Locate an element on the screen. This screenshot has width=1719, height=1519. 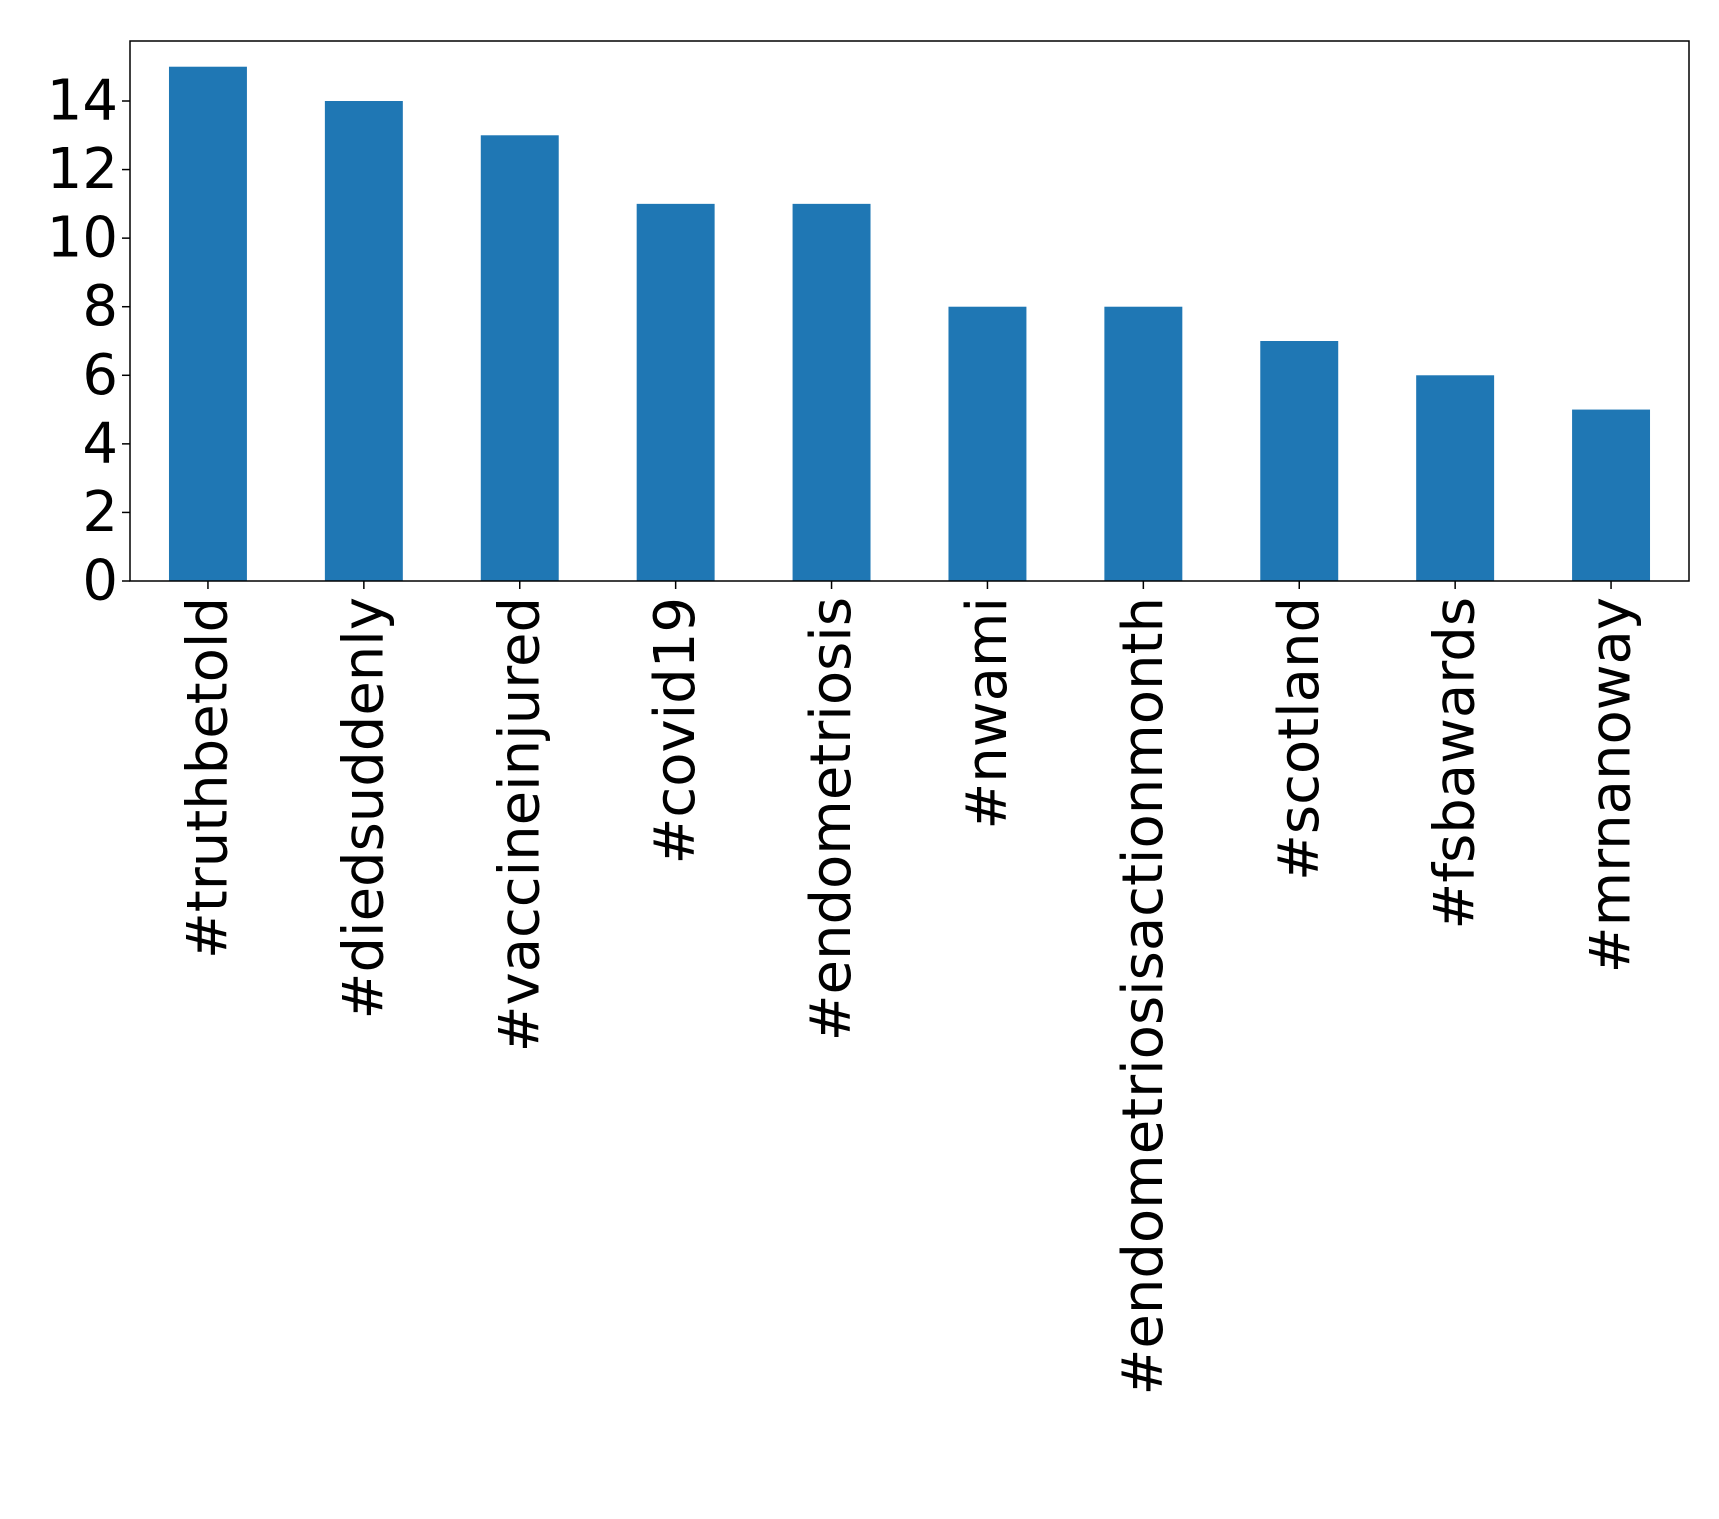
bar-vaccineinjured is located at coordinates (519, 358).